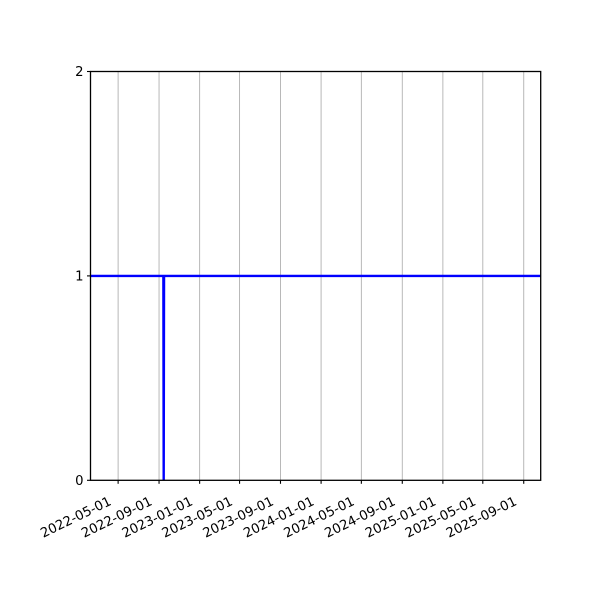  I want to click on y-tick-label: 0, so click(79, 481).